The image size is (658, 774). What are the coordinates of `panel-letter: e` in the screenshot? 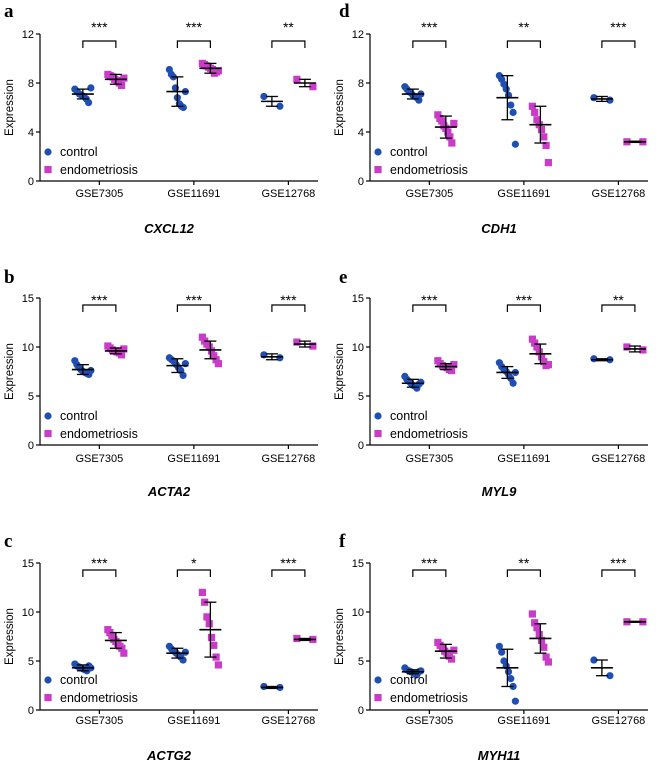 It's located at (343, 277).